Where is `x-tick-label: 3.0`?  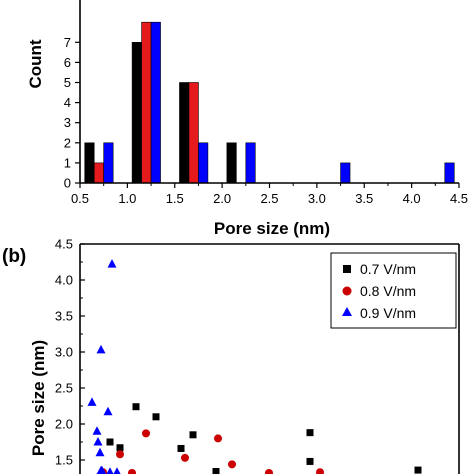
x-tick-label: 3.0 is located at coordinates (317, 198).